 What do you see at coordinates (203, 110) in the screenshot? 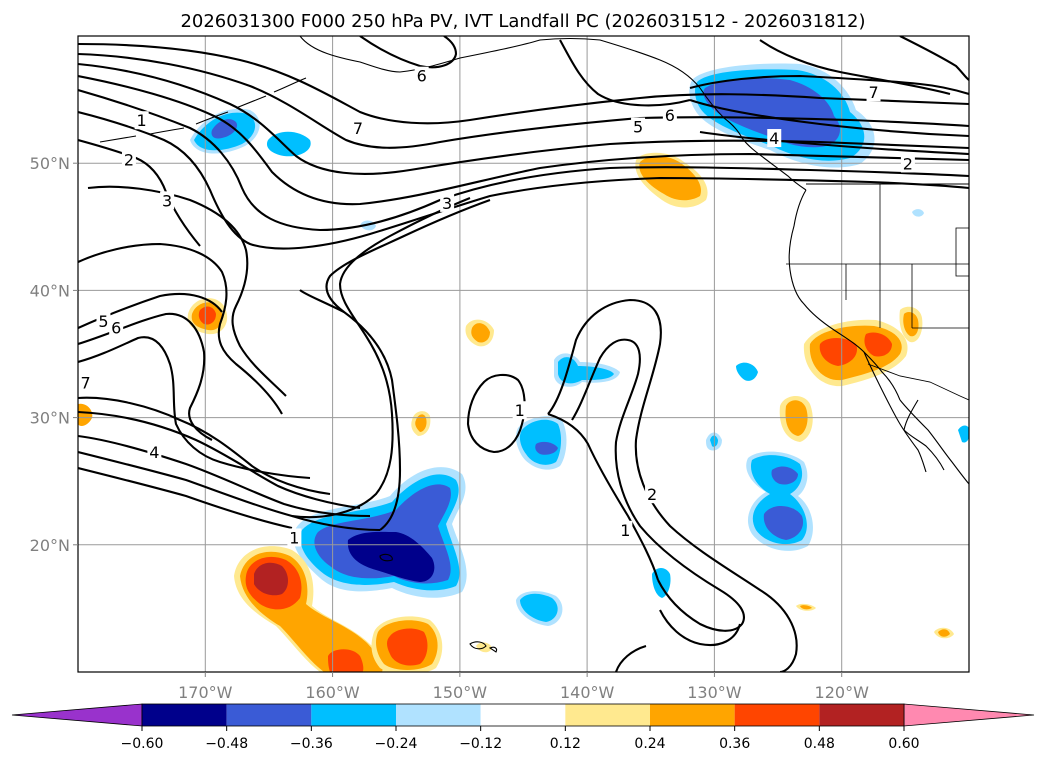
I see `aleutian-islands` at bounding box center [203, 110].